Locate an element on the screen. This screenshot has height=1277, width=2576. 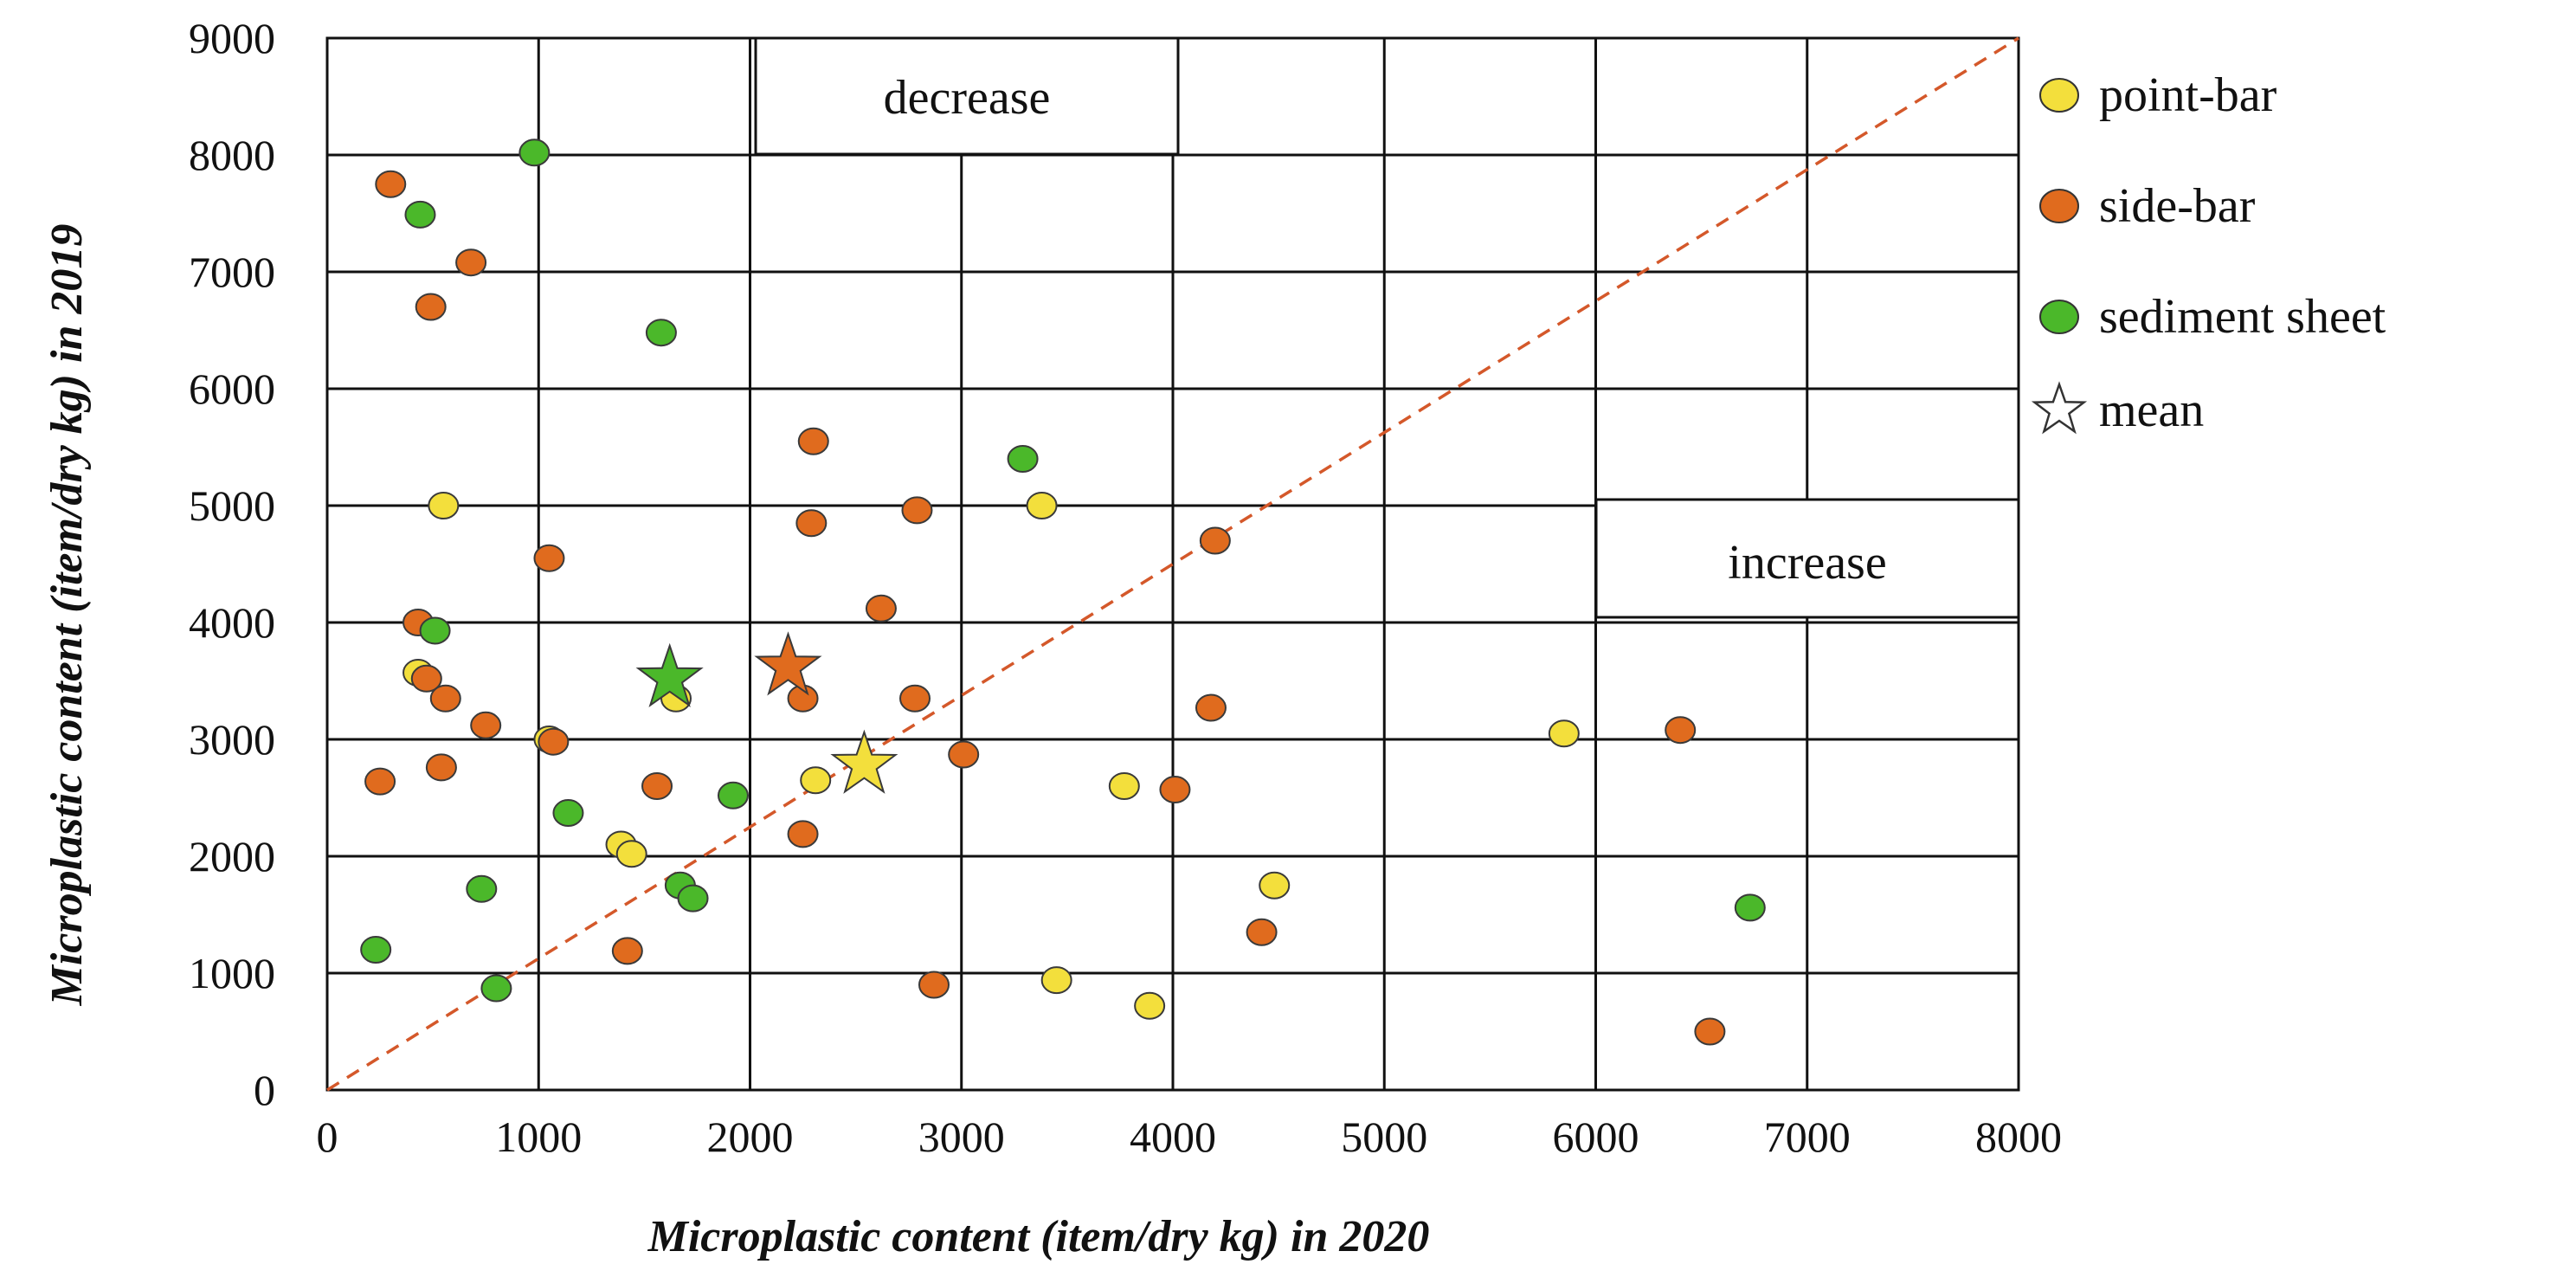
increase-label: increase is located at coordinates (1807, 563).